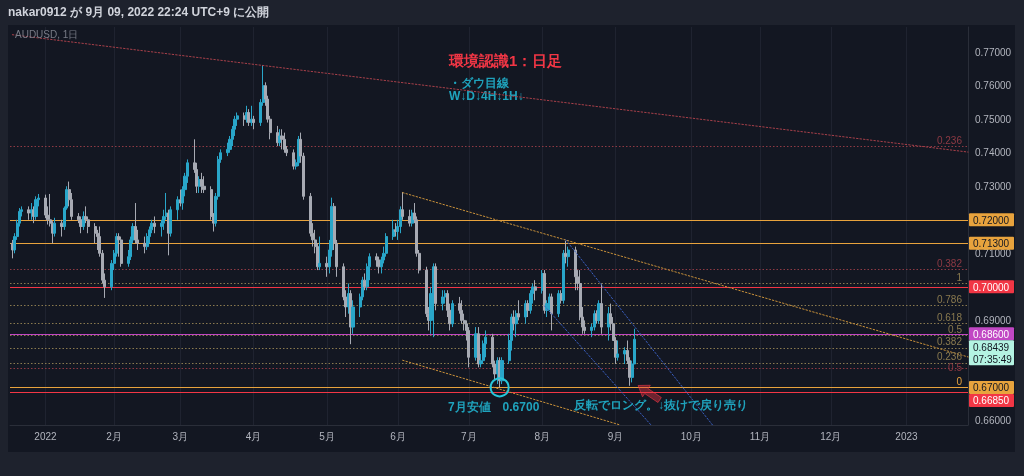 The image size is (1024, 476). What do you see at coordinates (991, 220) in the screenshot?
I see `ref-line-label: 0.72000` at bounding box center [991, 220].